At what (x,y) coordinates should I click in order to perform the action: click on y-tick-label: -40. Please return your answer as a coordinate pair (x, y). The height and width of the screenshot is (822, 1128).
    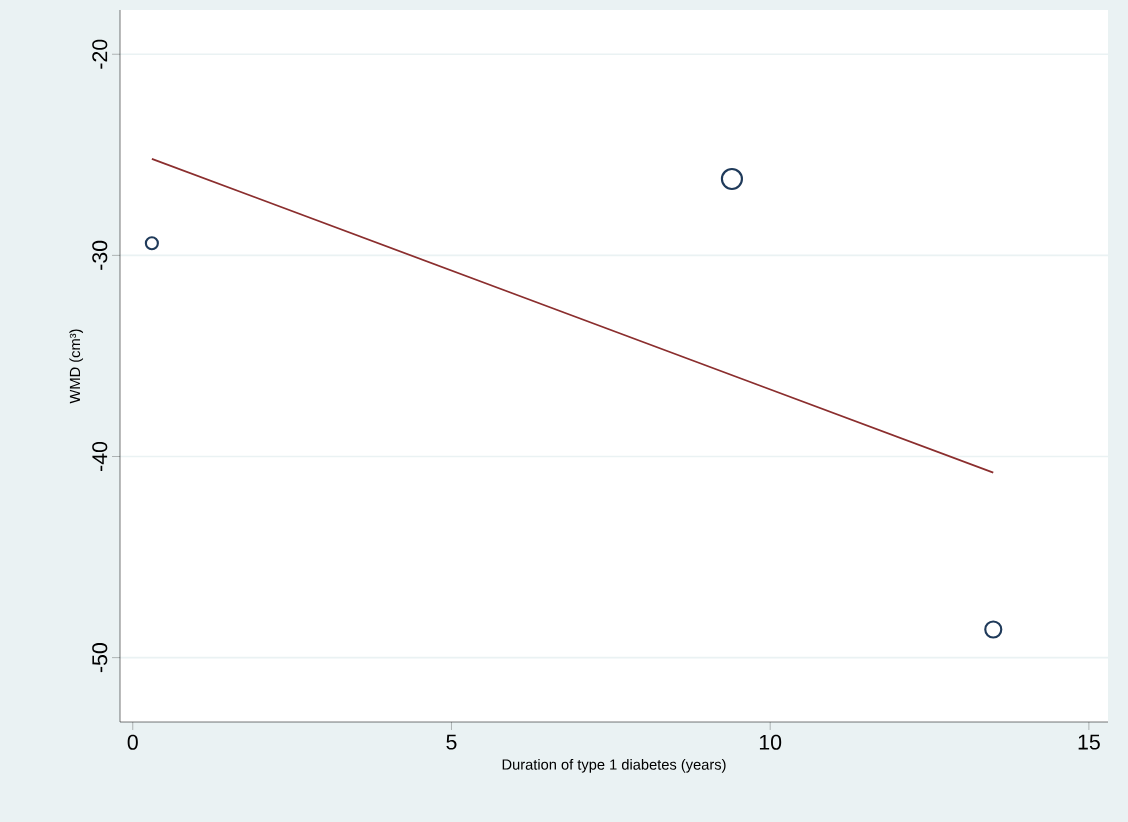
    Looking at the image, I should click on (100, 456).